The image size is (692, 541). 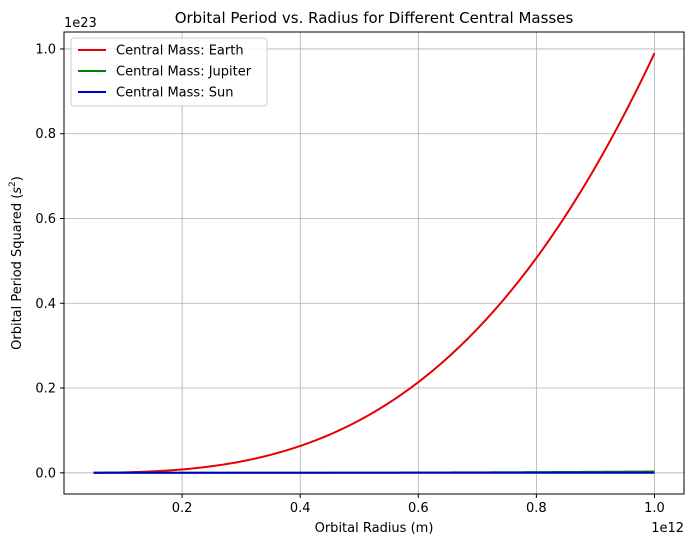 What do you see at coordinates (180, 51) in the screenshot?
I see `legend-label-earth: Central Mass: Earth` at bounding box center [180, 51].